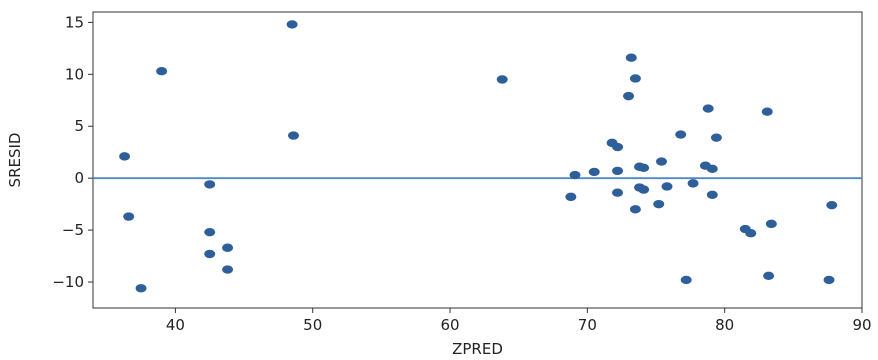  What do you see at coordinates (68, 282) in the screenshot?
I see `y-tick-label: −10` at bounding box center [68, 282].